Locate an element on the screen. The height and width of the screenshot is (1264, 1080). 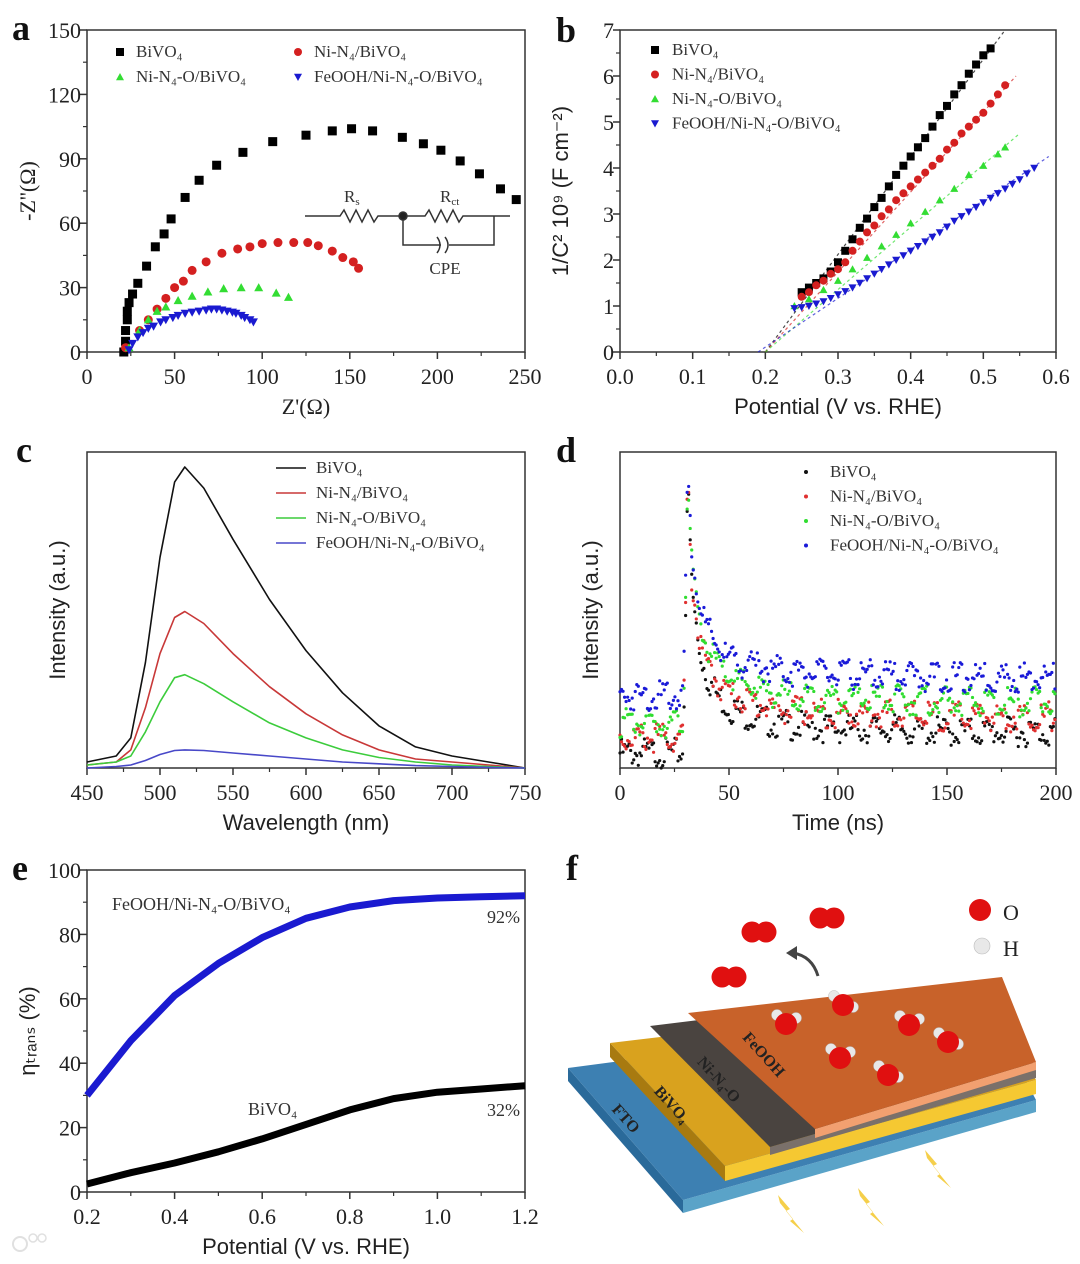
legend-label: FeOOH/Ni-N₄-O/BiVO₄ is located at coordinates (756, 123).